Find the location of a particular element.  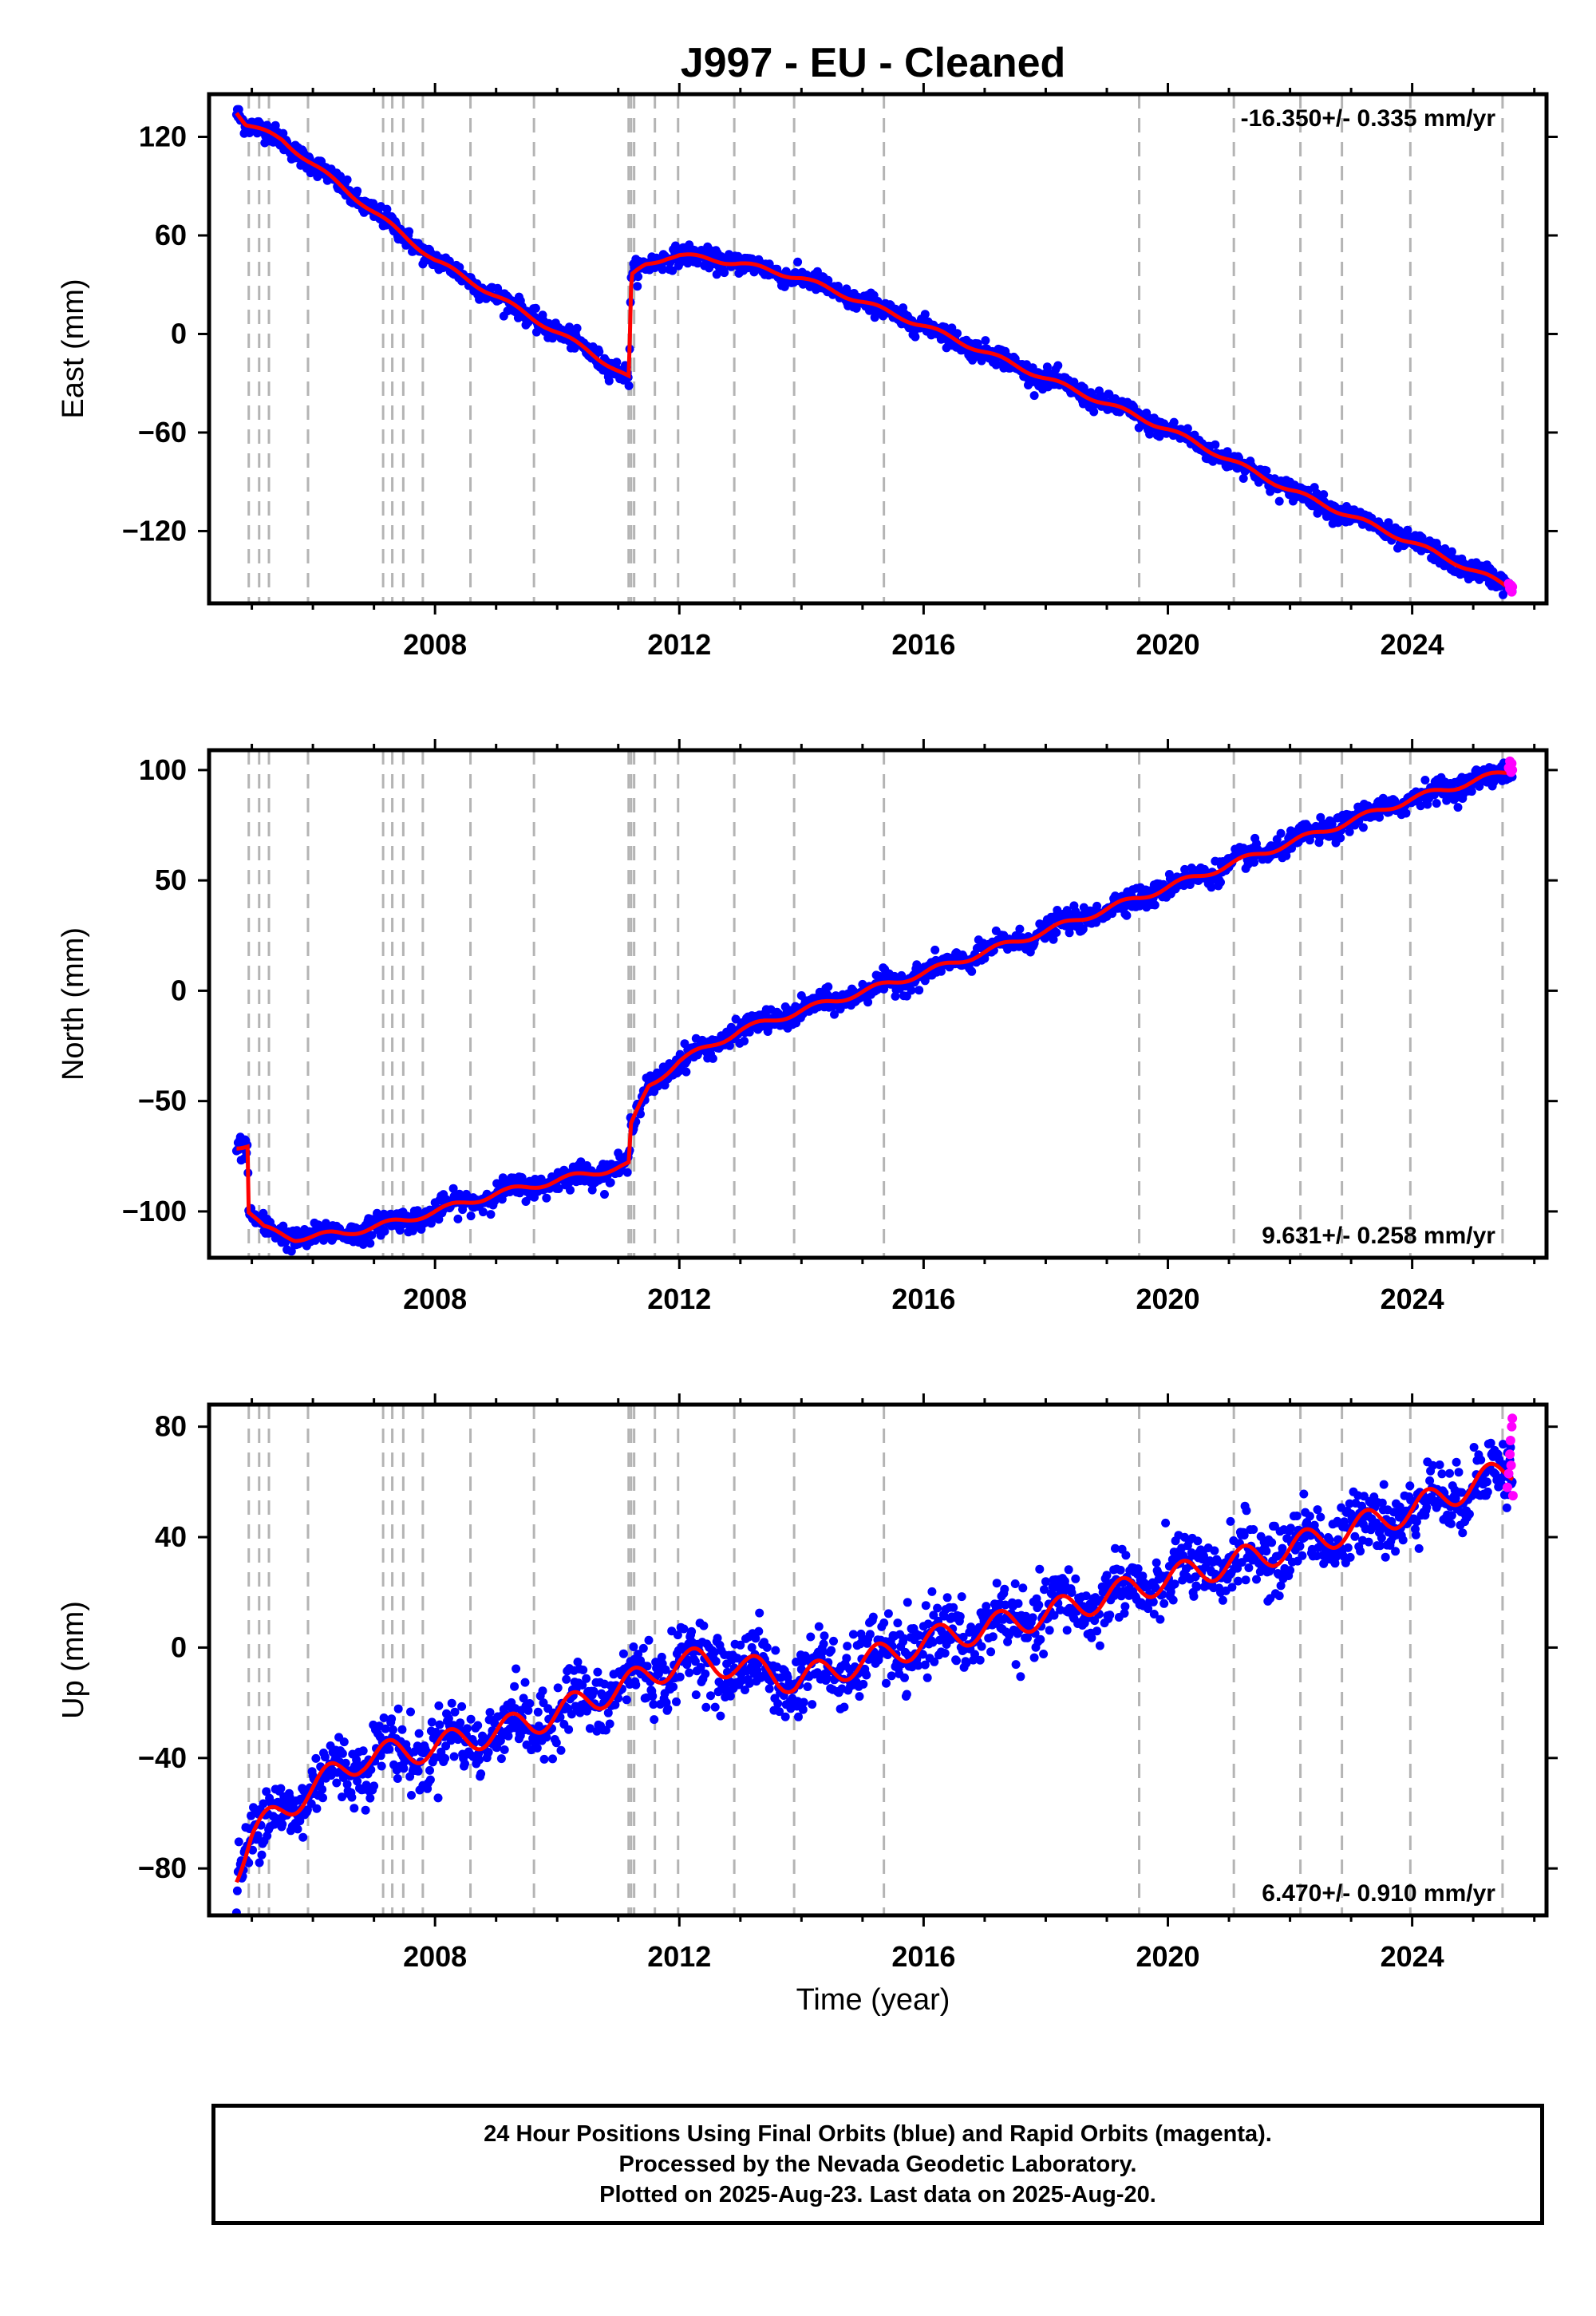

y-tick-label: 0 is located at coordinates (179, 990).